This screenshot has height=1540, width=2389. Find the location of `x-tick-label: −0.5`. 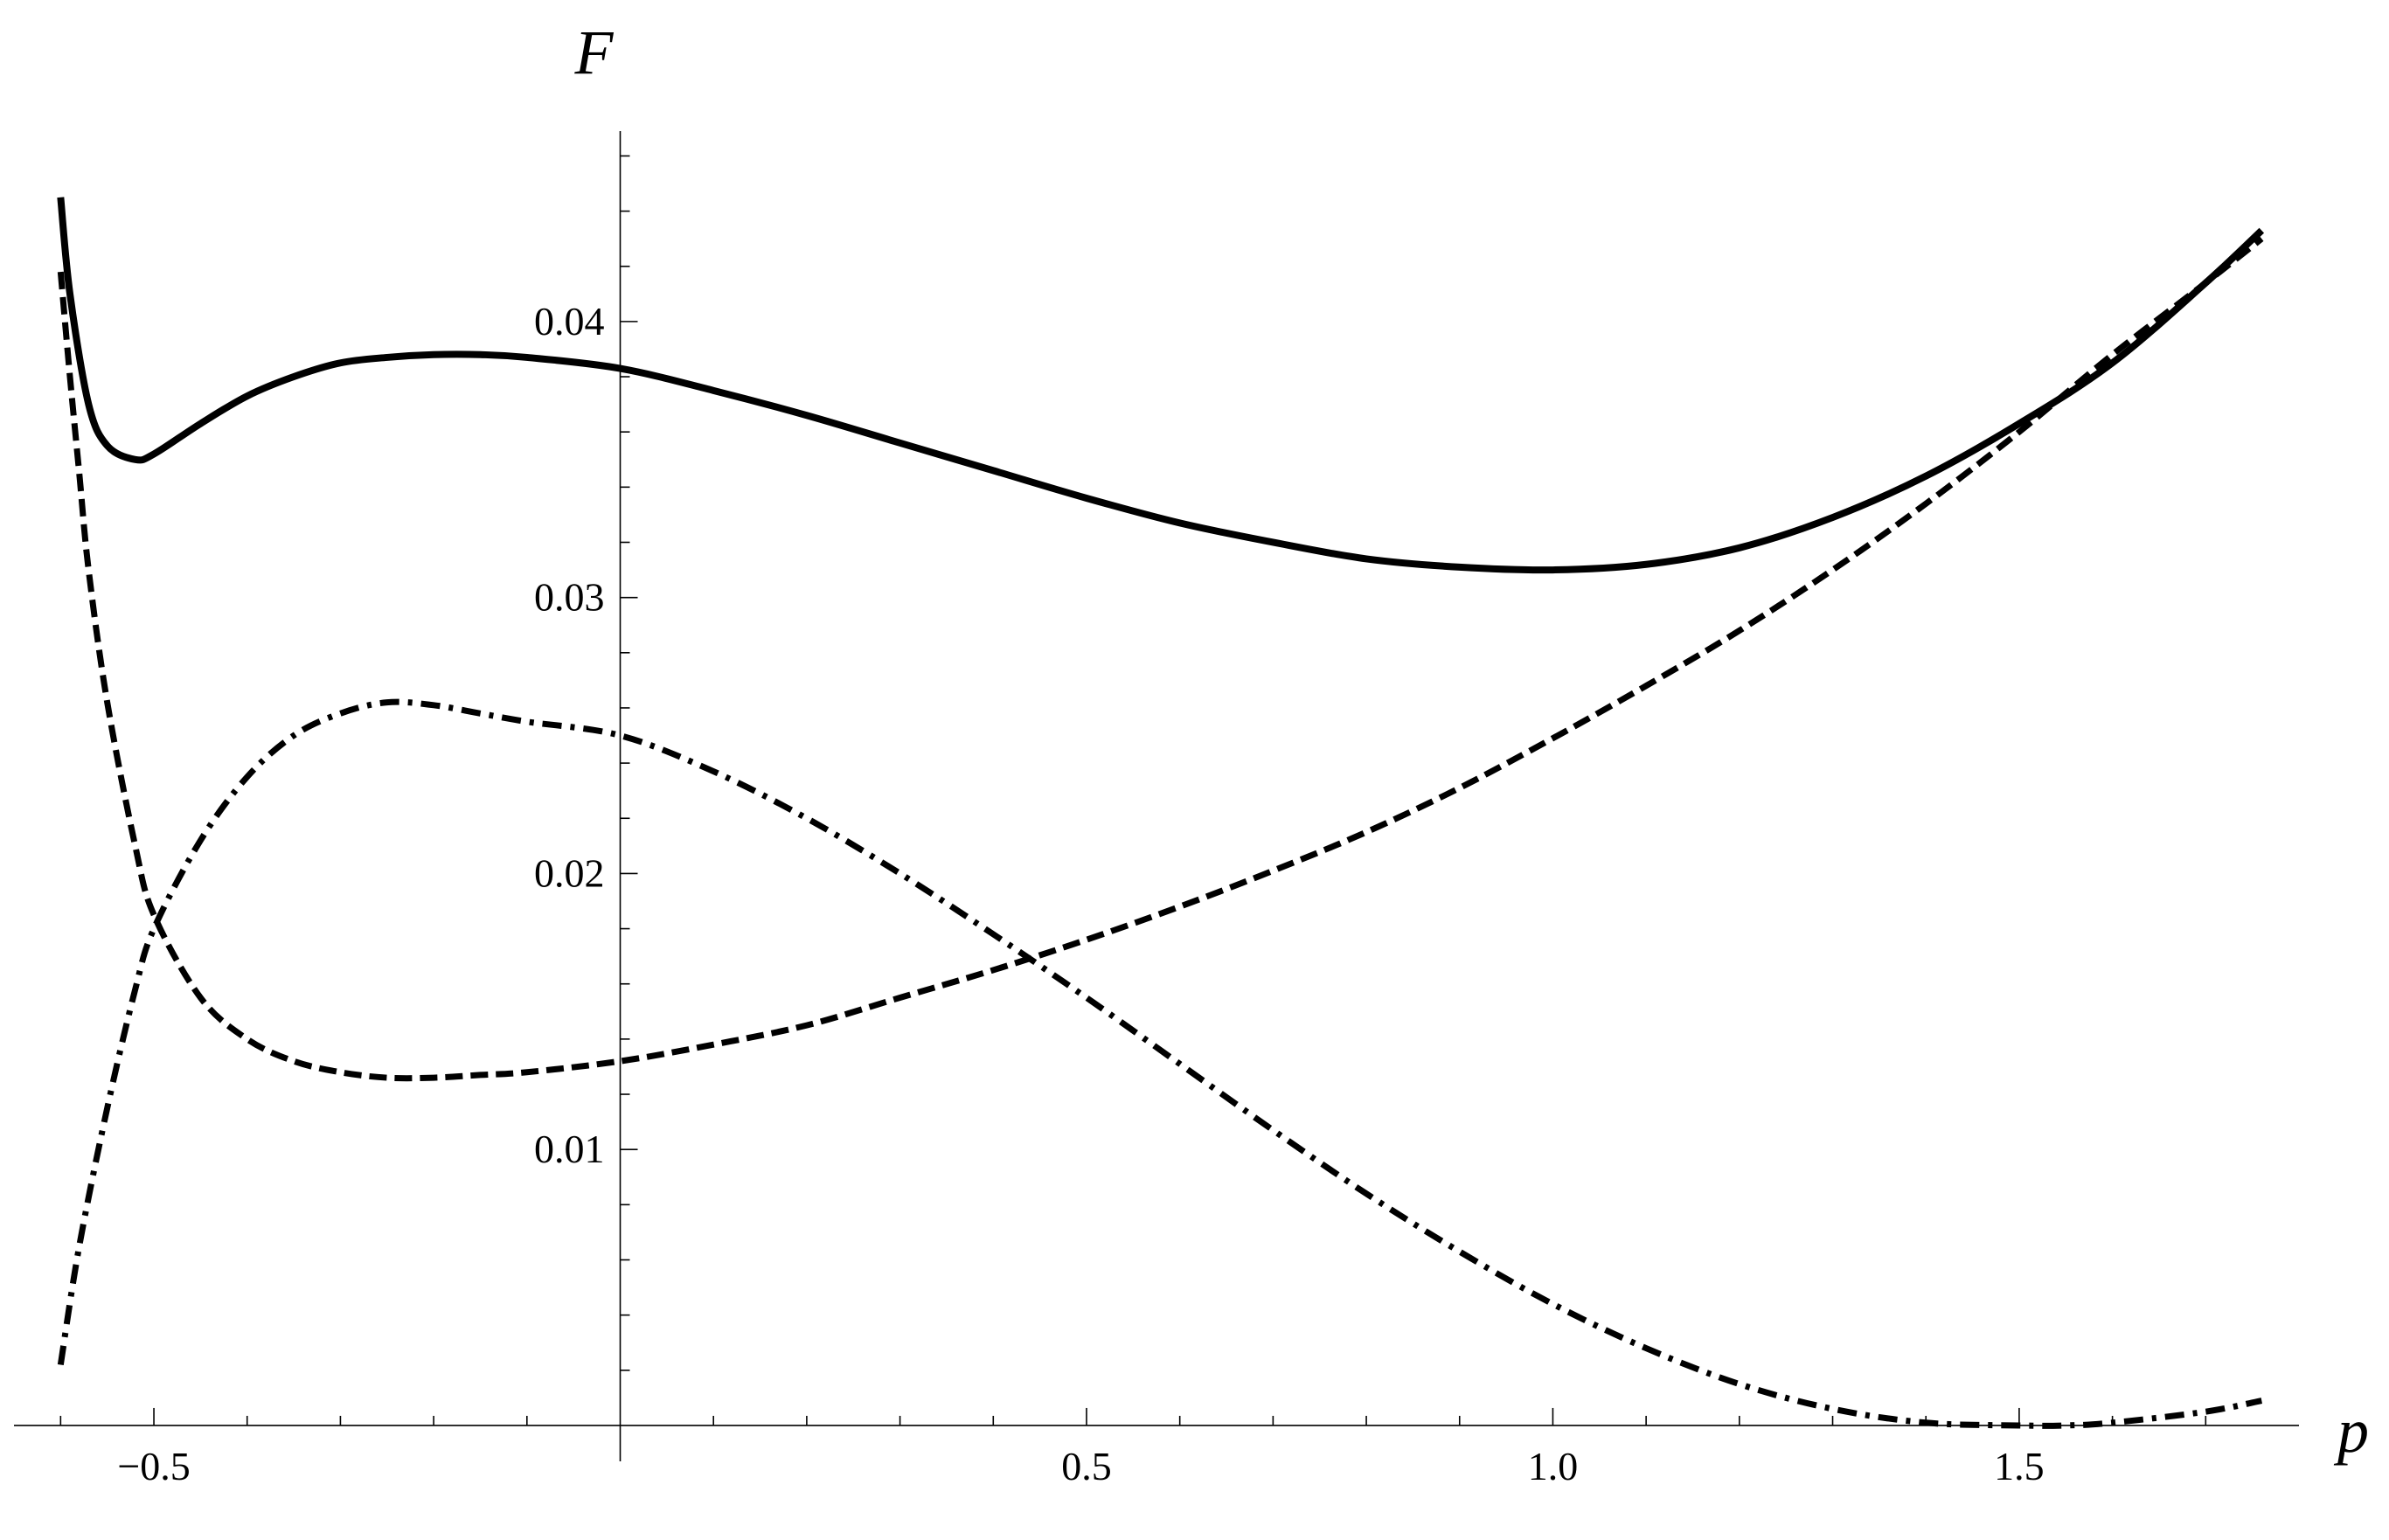

x-tick-label: −0.5 is located at coordinates (153, 1466).